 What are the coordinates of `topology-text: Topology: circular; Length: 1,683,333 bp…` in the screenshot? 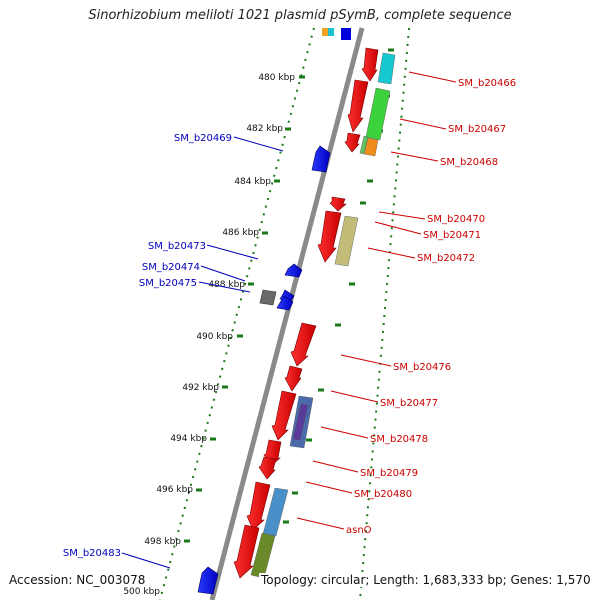 It's located at (425, 580).